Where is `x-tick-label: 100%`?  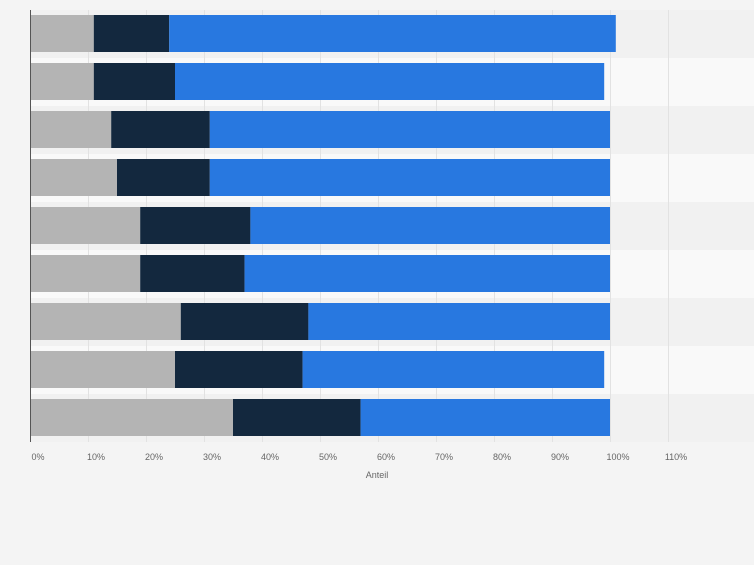
x-tick-label: 100% is located at coordinates (617, 457).